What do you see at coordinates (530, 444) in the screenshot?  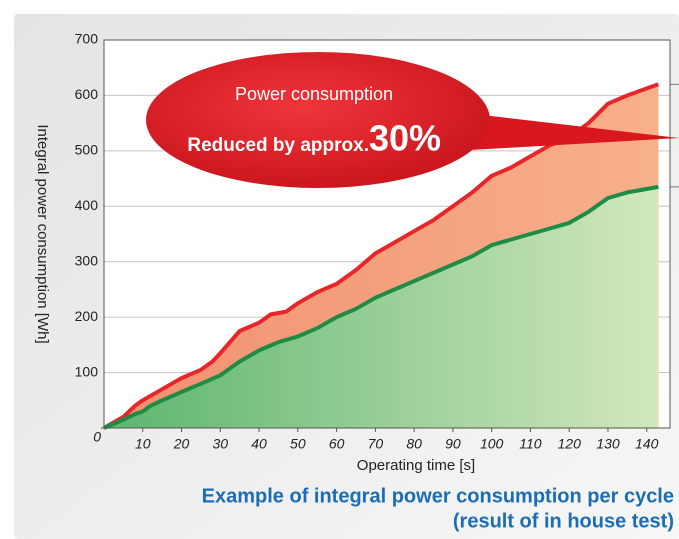 I see `x-tick-label: 110` at bounding box center [530, 444].